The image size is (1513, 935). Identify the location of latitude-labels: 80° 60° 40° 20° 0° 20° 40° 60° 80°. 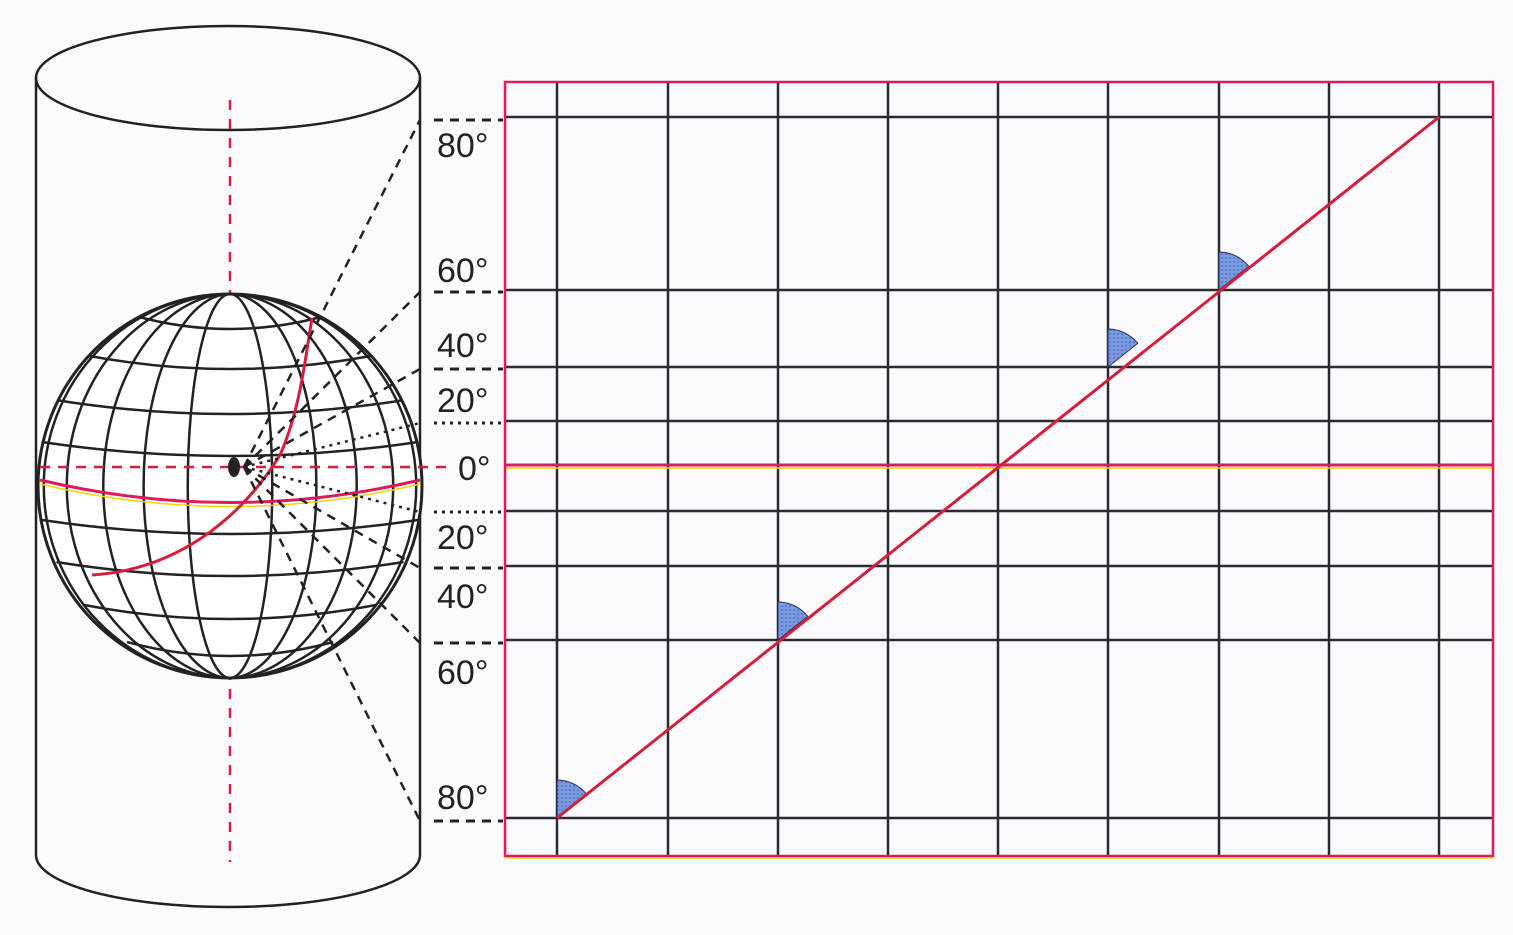
(464, 472).